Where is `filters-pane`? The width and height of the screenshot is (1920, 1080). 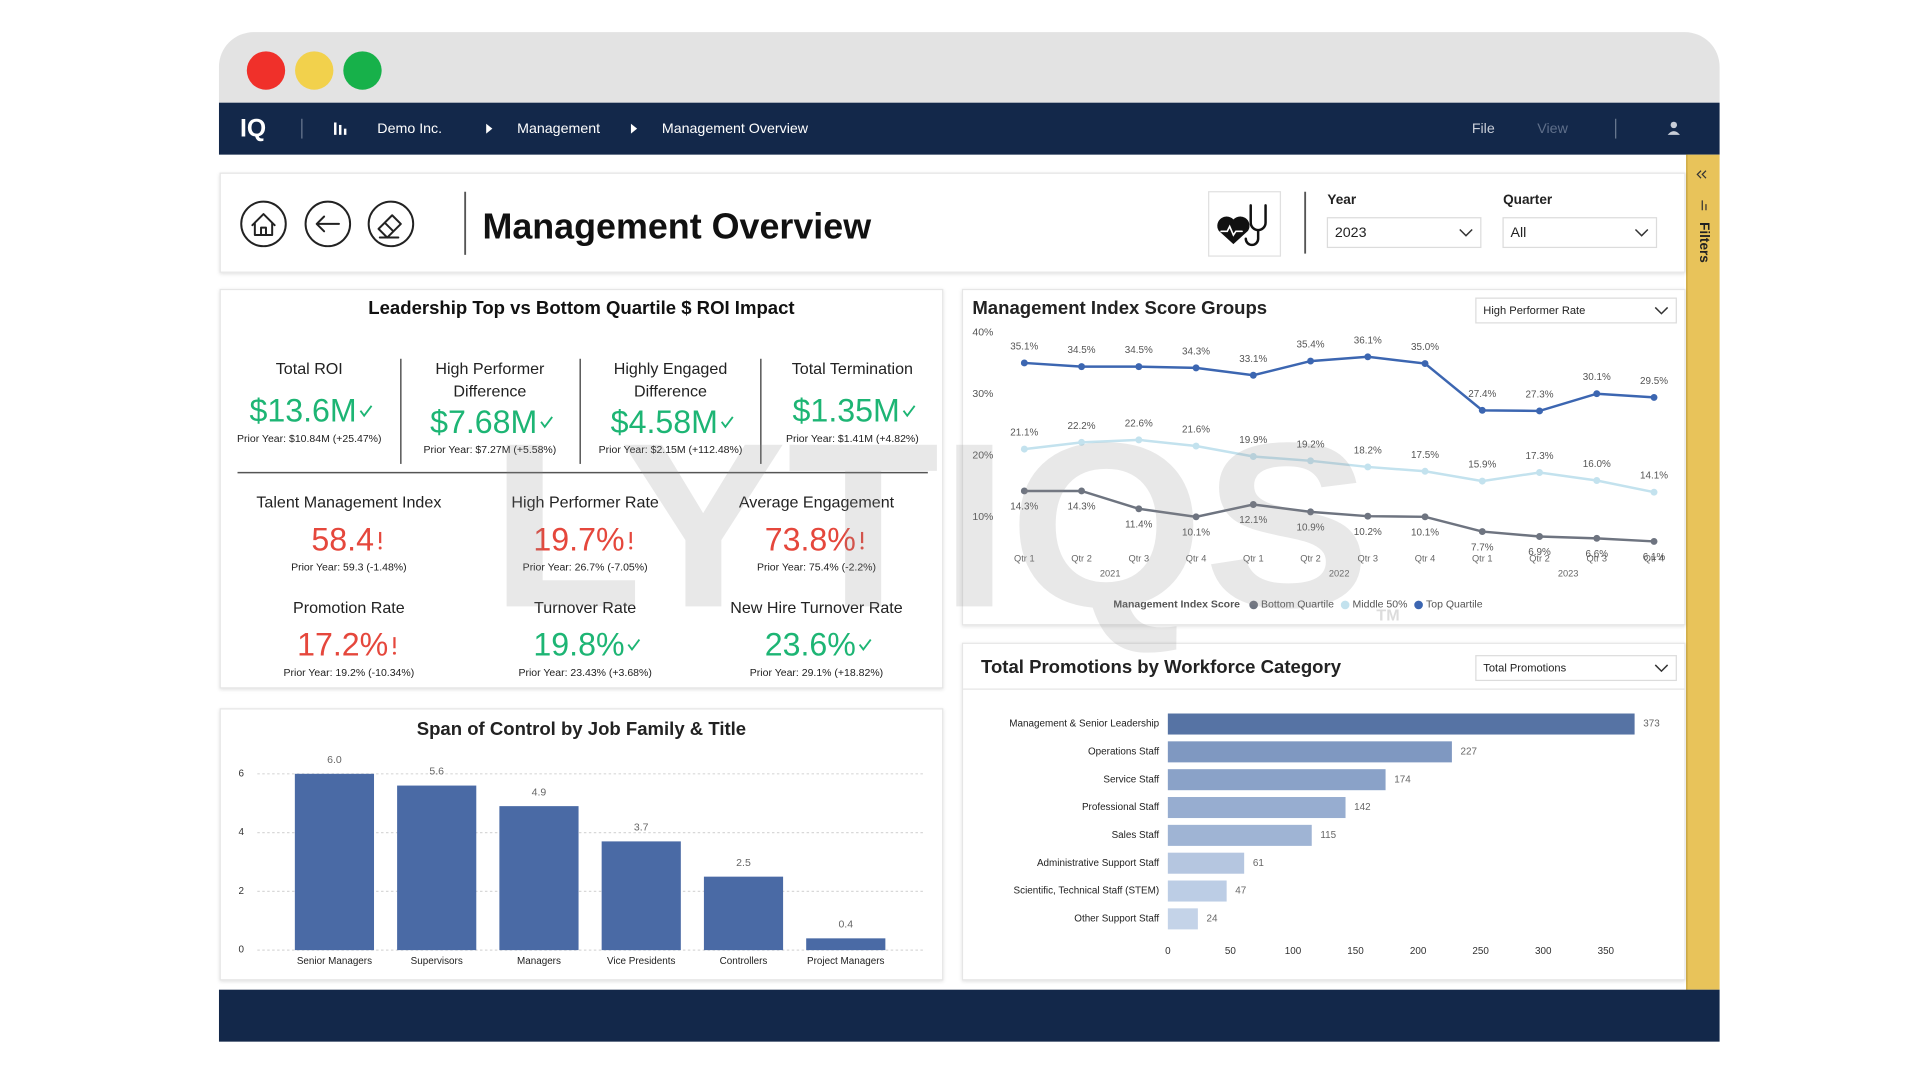
filters-pane is located at coordinates (1703, 572).